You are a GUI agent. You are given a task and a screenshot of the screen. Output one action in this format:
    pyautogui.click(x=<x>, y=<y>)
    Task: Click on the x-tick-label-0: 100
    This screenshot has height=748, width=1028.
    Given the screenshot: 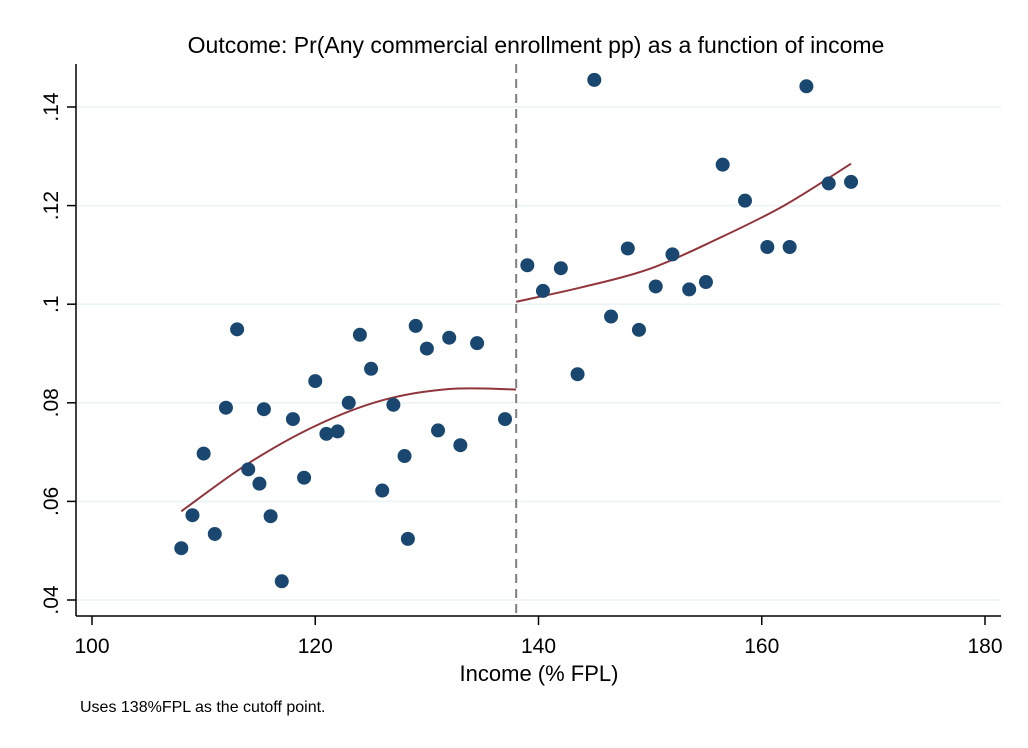 What is the action you would take?
    pyautogui.click(x=91, y=646)
    